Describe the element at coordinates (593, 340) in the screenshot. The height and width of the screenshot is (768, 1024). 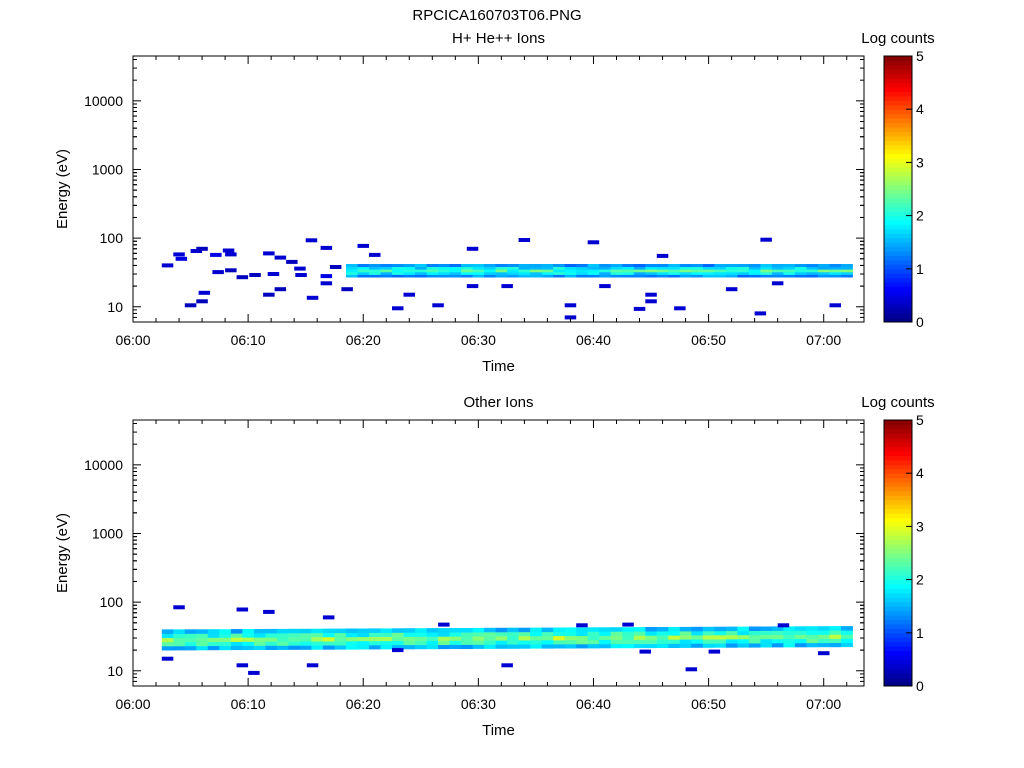
I see `x-tick-label: 06:40` at that location.